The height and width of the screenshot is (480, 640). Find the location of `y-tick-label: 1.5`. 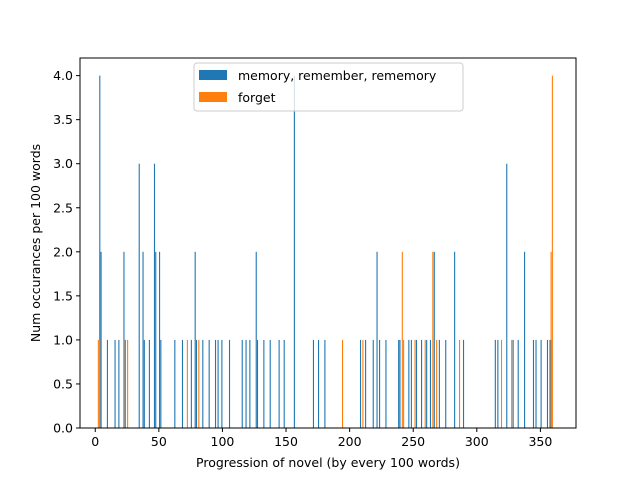

y-tick-label: 1.5 is located at coordinates (63, 295).